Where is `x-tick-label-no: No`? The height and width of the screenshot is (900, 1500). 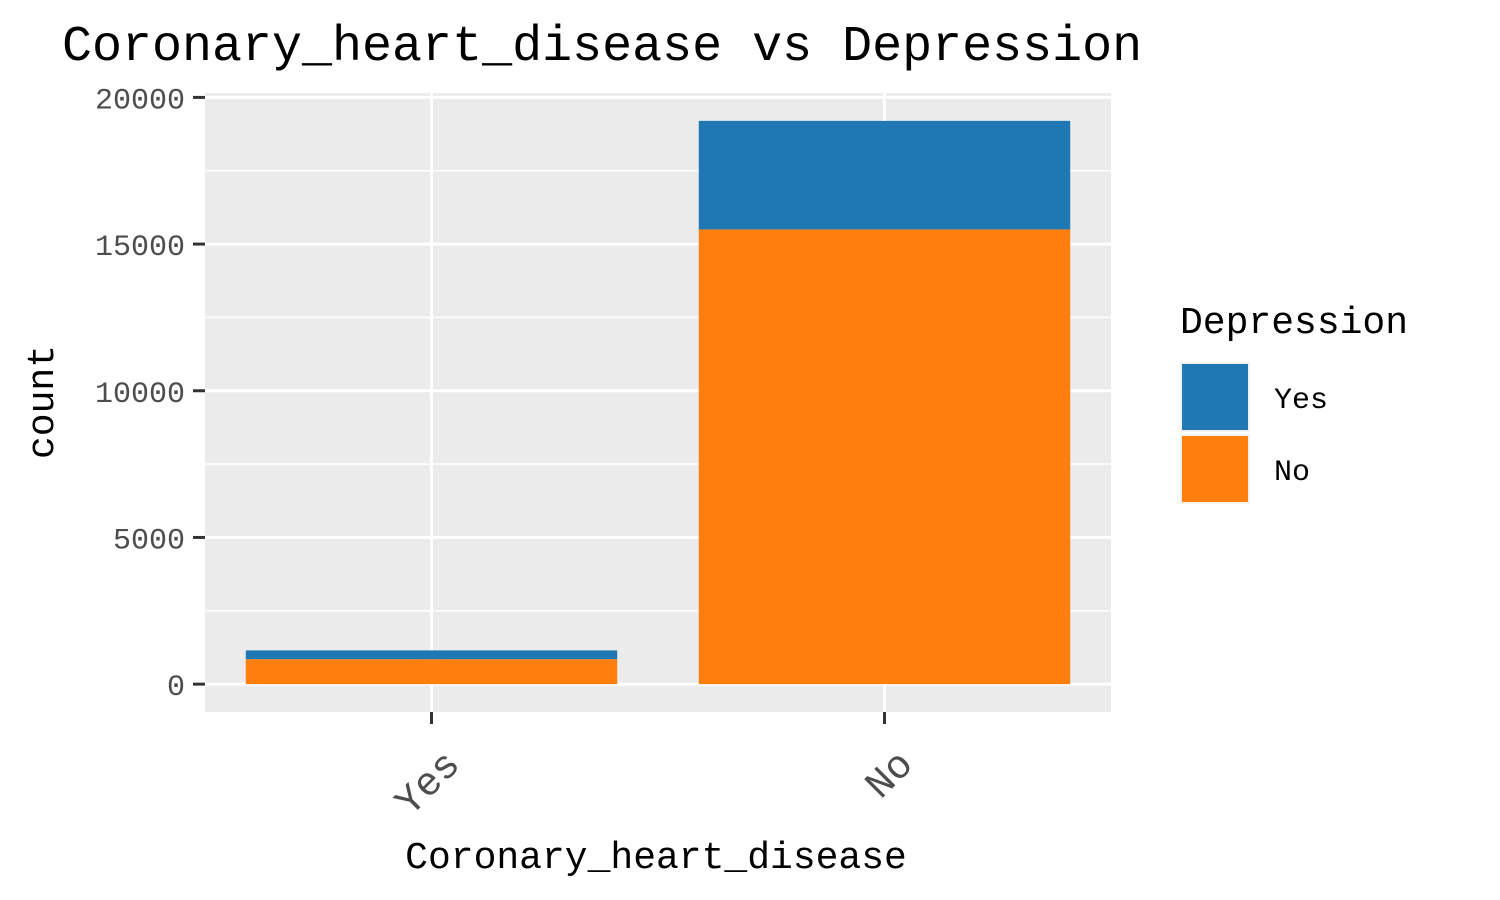
x-tick-label-no: No is located at coordinates (891, 776).